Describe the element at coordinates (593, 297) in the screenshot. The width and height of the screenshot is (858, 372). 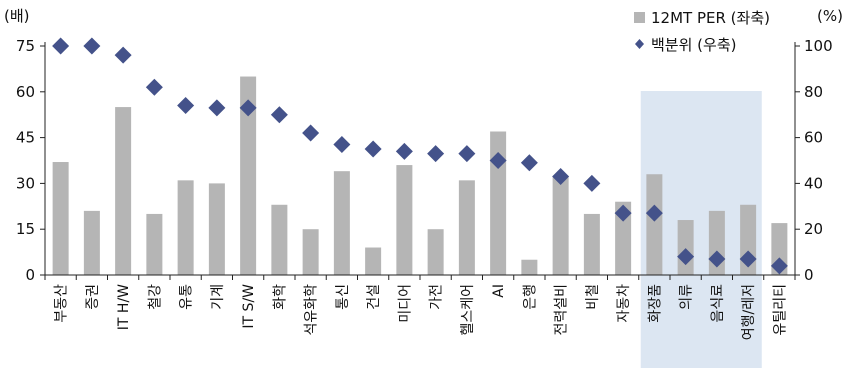
I see `category-label: 비철` at that location.